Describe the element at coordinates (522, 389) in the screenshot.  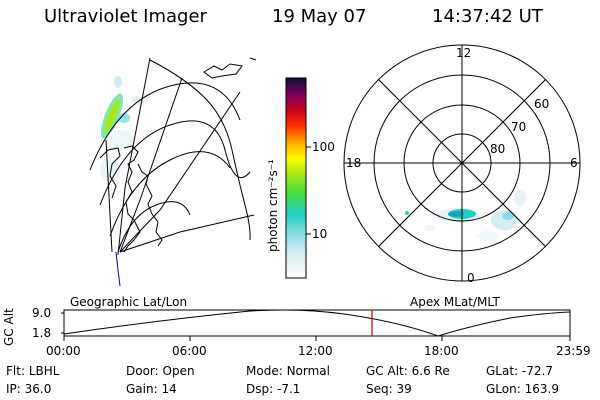
I see `footer-glon: GLon: 163.9` at that location.